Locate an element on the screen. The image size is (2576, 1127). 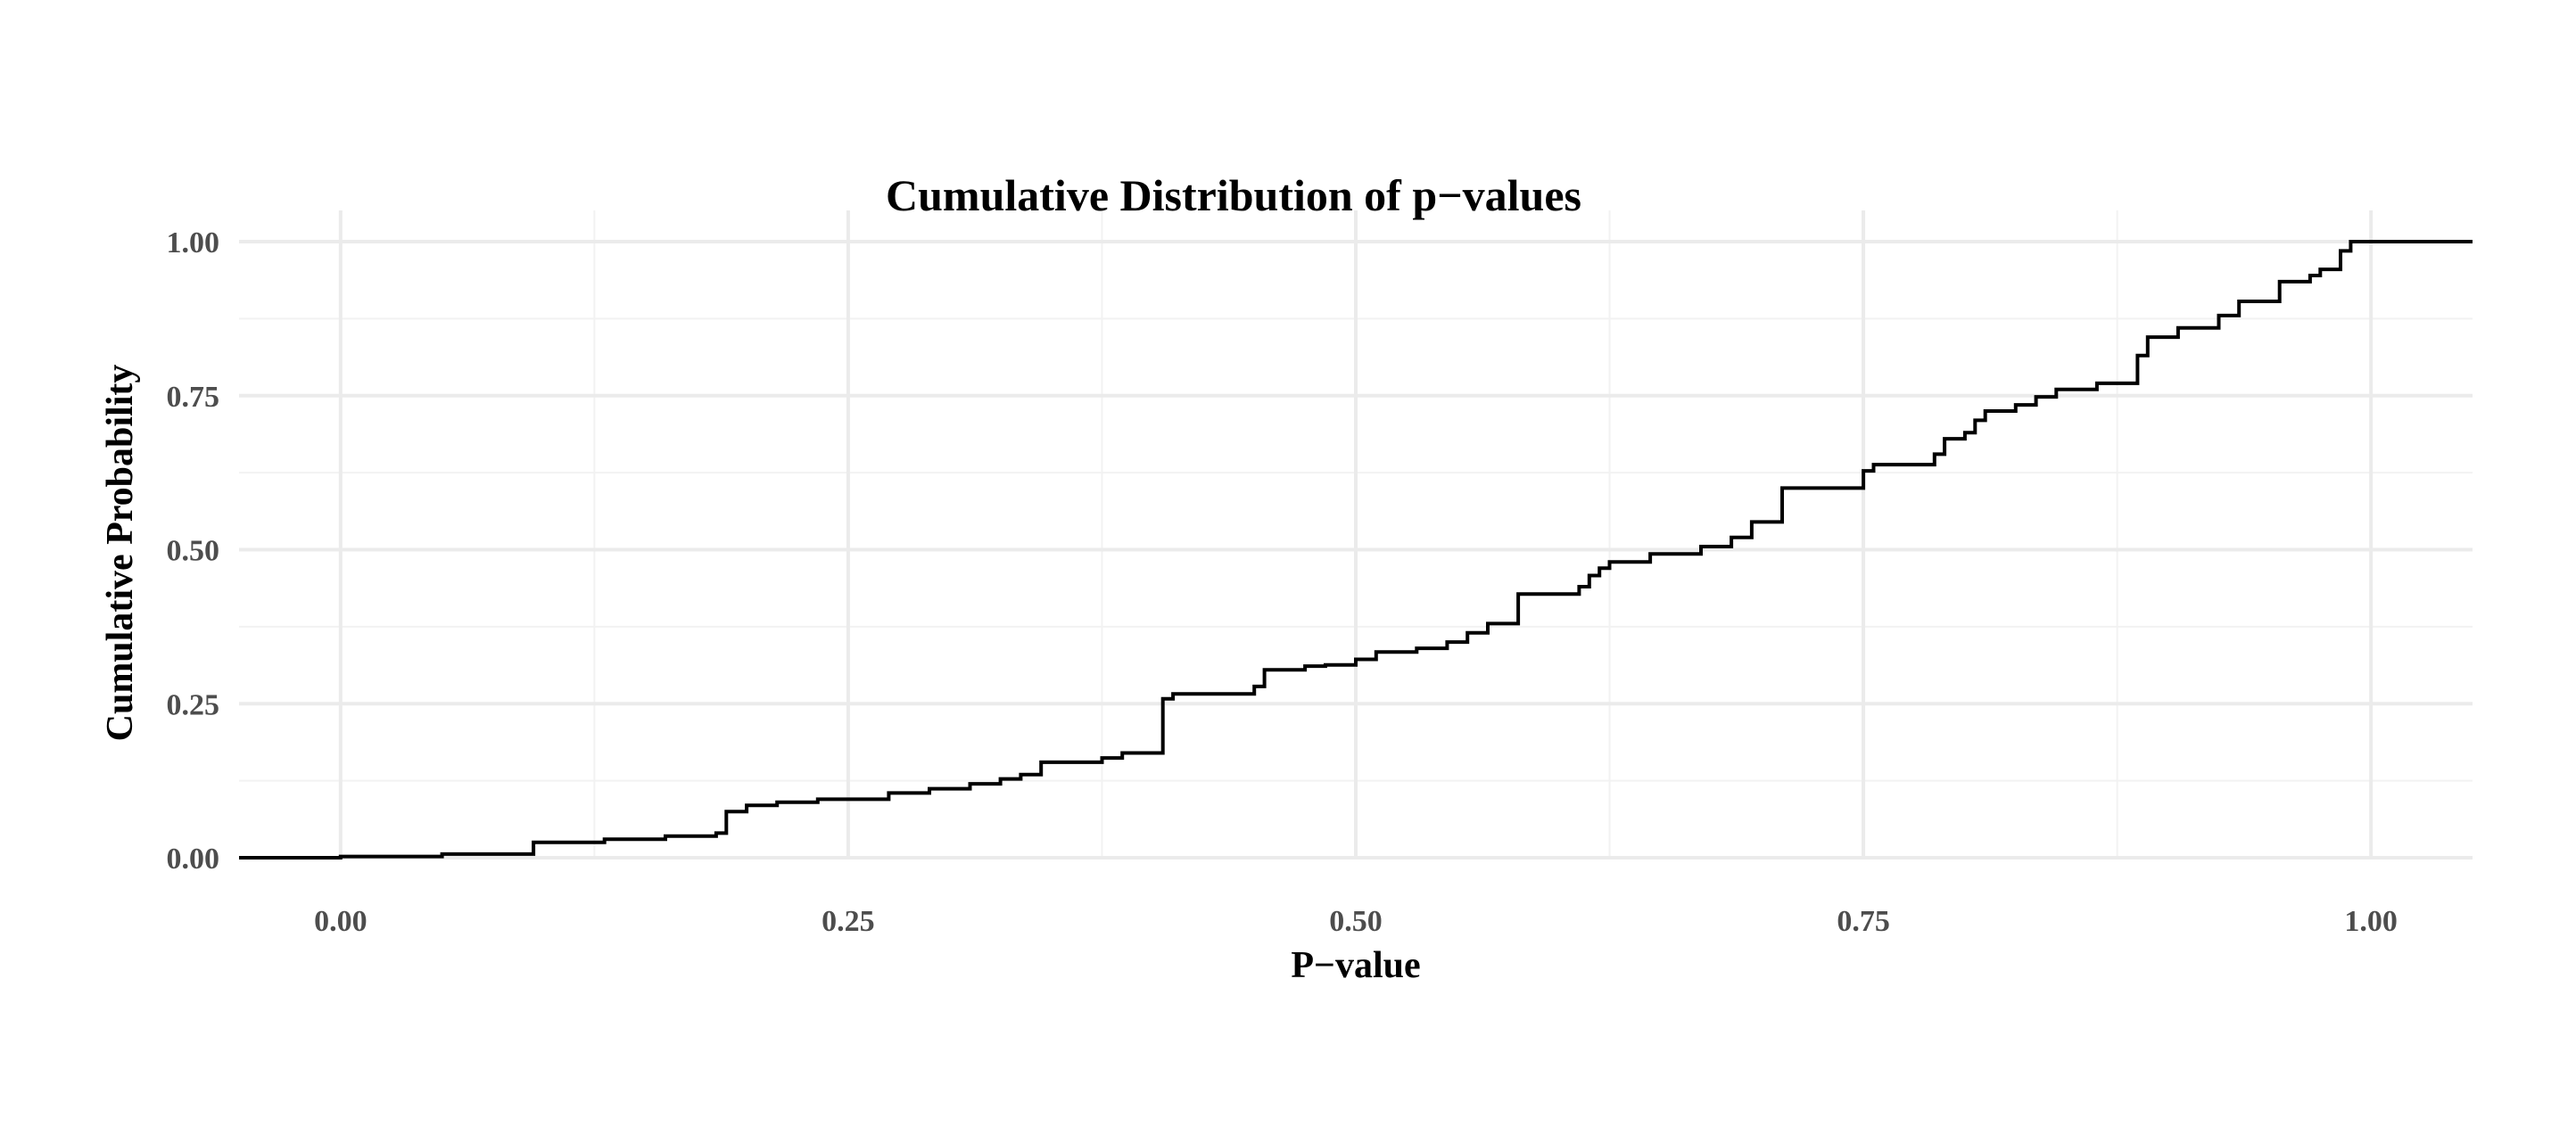
y-axis-ticks: 0.00 0.25 0.50 0.75 1.00 is located at coordinates (194, 551).